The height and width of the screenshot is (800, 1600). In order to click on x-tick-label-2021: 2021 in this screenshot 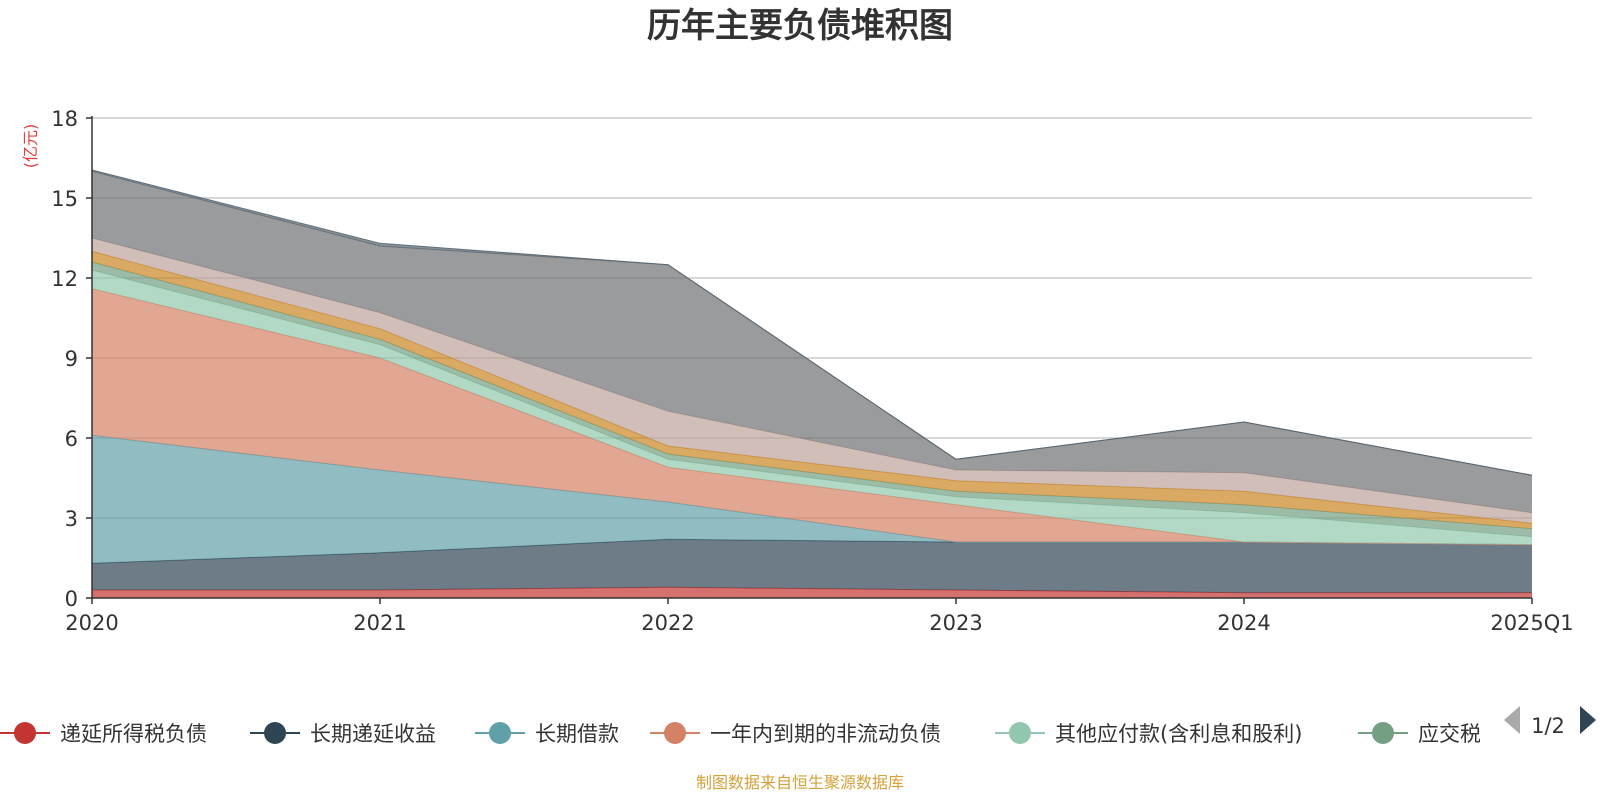, I will do `click(379, 623)`.